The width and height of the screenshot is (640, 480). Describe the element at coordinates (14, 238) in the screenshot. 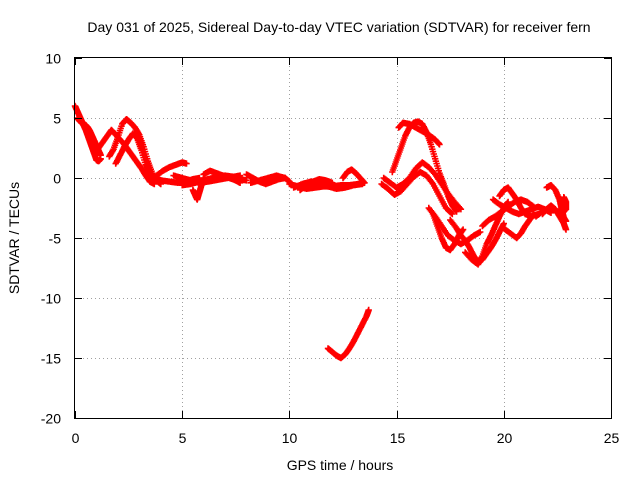

I see `y-axis-label: SDTVAR / TECUs` at that location.